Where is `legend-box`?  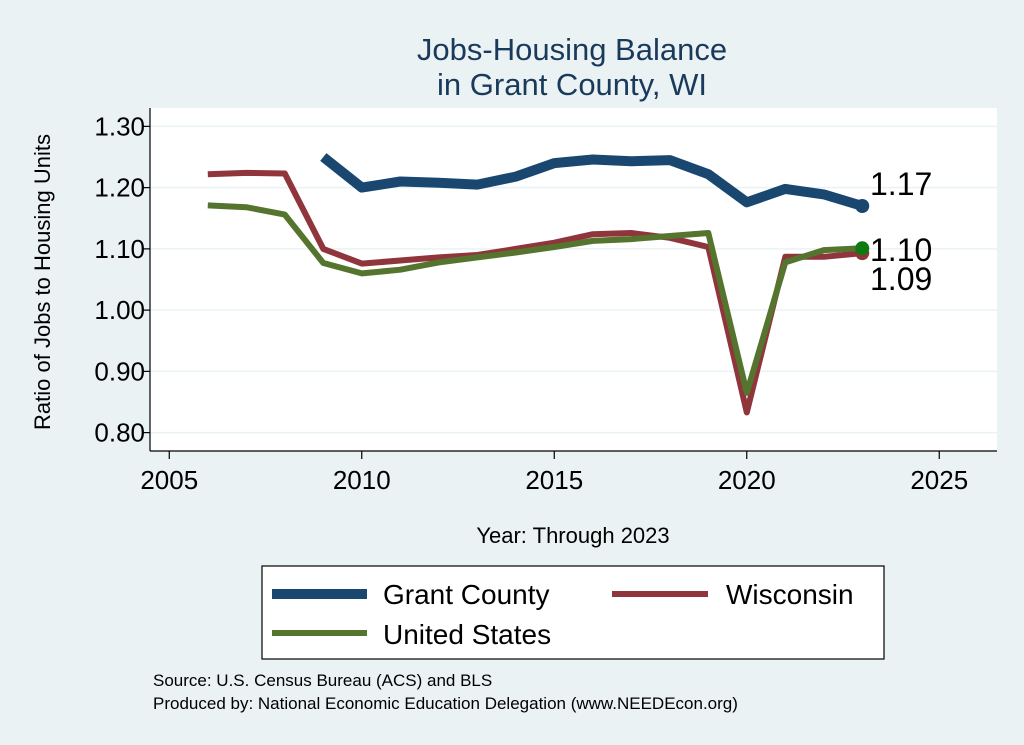 legend-box is located at coordinates (573, 612).